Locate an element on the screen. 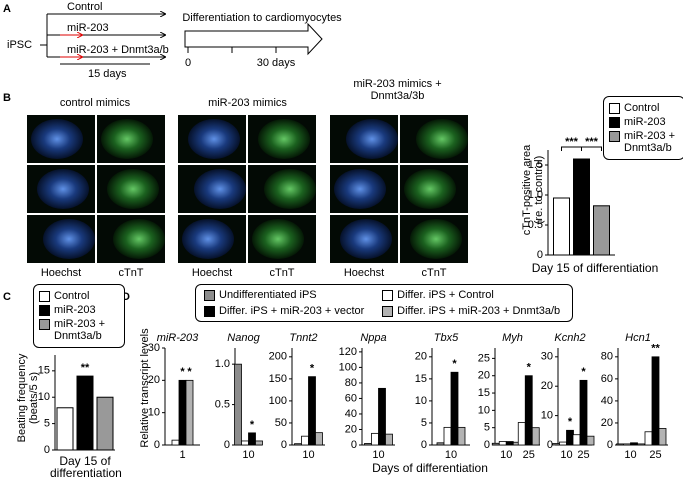 The width and height of the screenshot is (683, 481). panel-label: B is located at coordinates (7, 98).